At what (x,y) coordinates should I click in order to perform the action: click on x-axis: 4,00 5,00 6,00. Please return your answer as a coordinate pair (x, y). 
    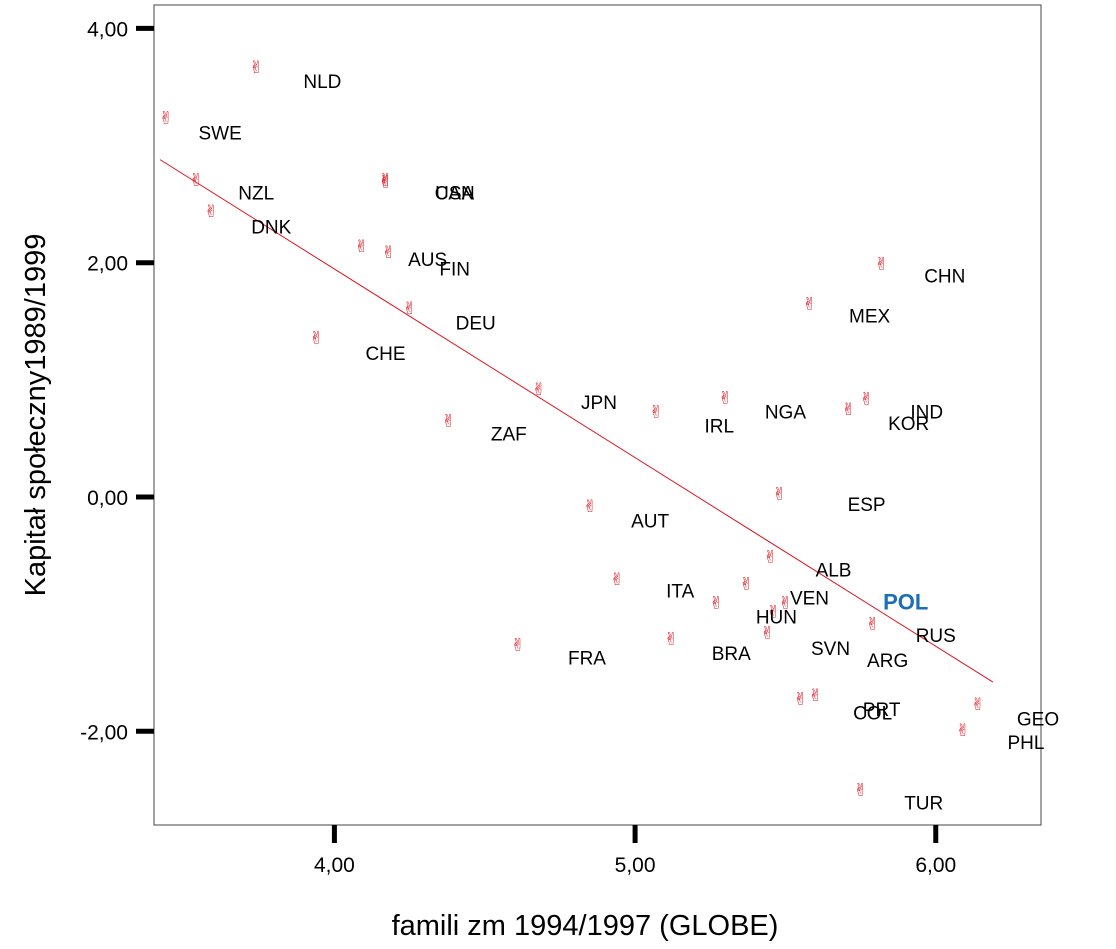
    Looking at the image, I should click on (635, 851).